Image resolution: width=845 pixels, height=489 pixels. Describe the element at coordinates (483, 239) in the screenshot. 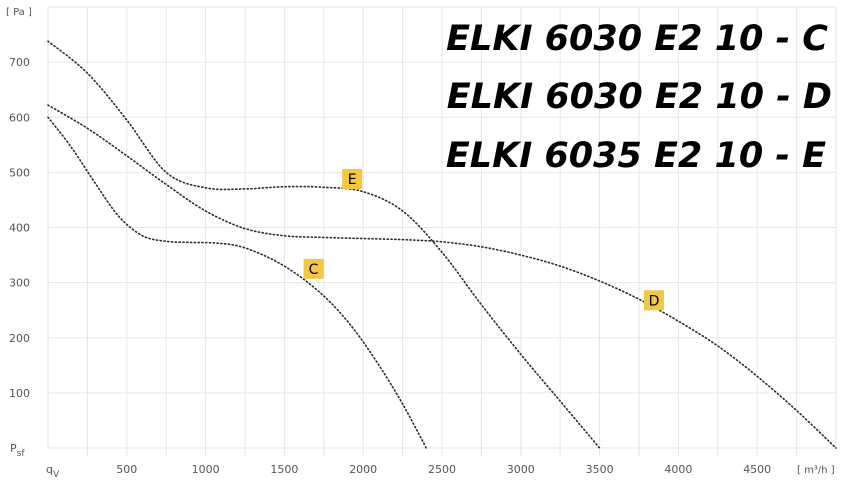

I see `series-labels: C D E` at that location.